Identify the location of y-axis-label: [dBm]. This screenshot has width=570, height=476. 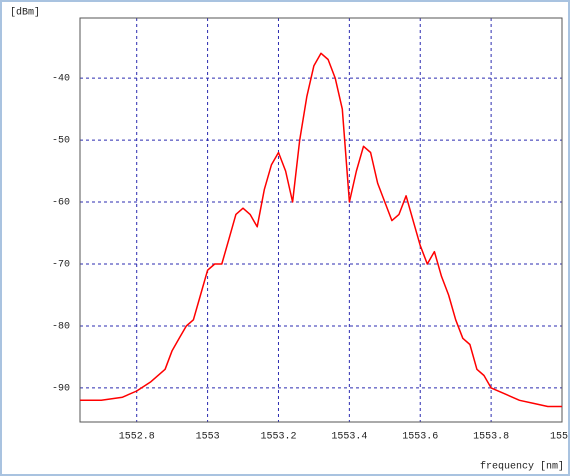
(25, 13).